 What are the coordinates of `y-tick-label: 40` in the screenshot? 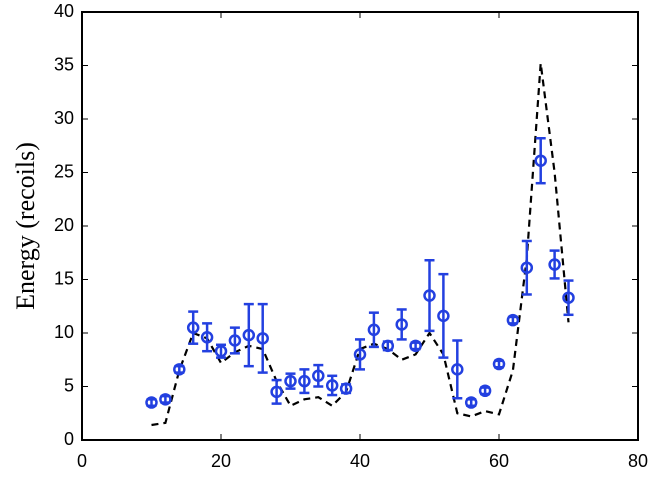 It's located at (64, 11).